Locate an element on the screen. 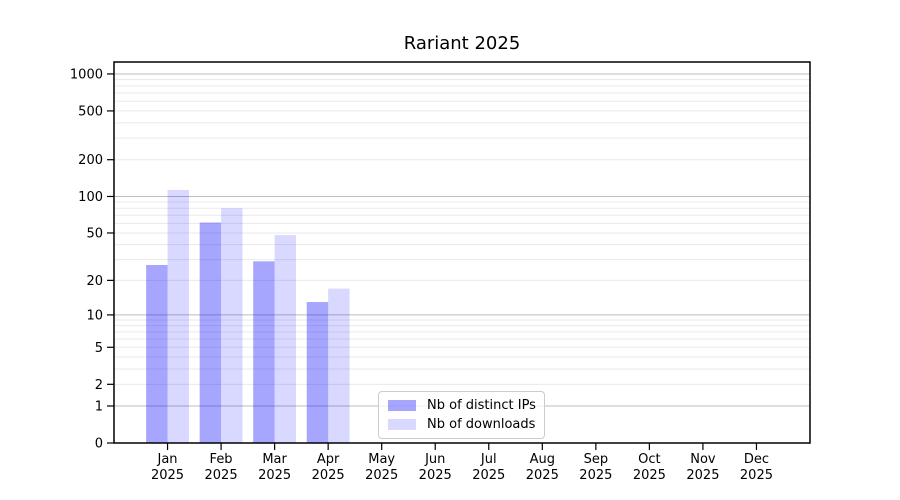 The height and width of the screenshot is (500, 900). y-tick-label: 1 is located at coordinates (99, 406).